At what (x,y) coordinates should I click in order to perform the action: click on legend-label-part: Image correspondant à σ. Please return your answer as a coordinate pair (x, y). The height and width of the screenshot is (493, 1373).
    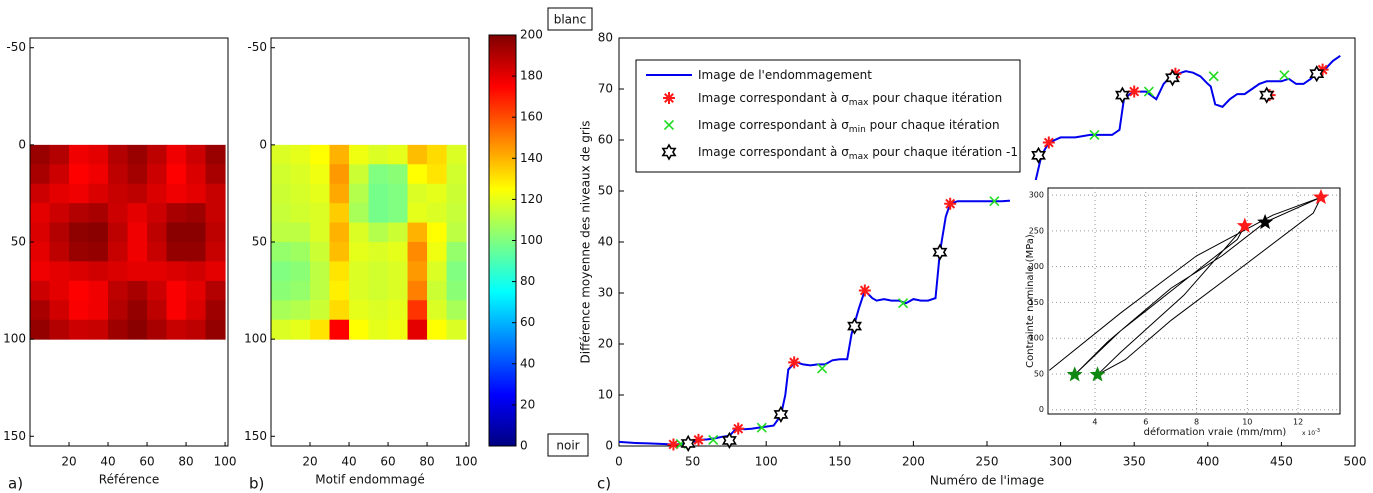
    Looking at the image, I should click on (773, 98).